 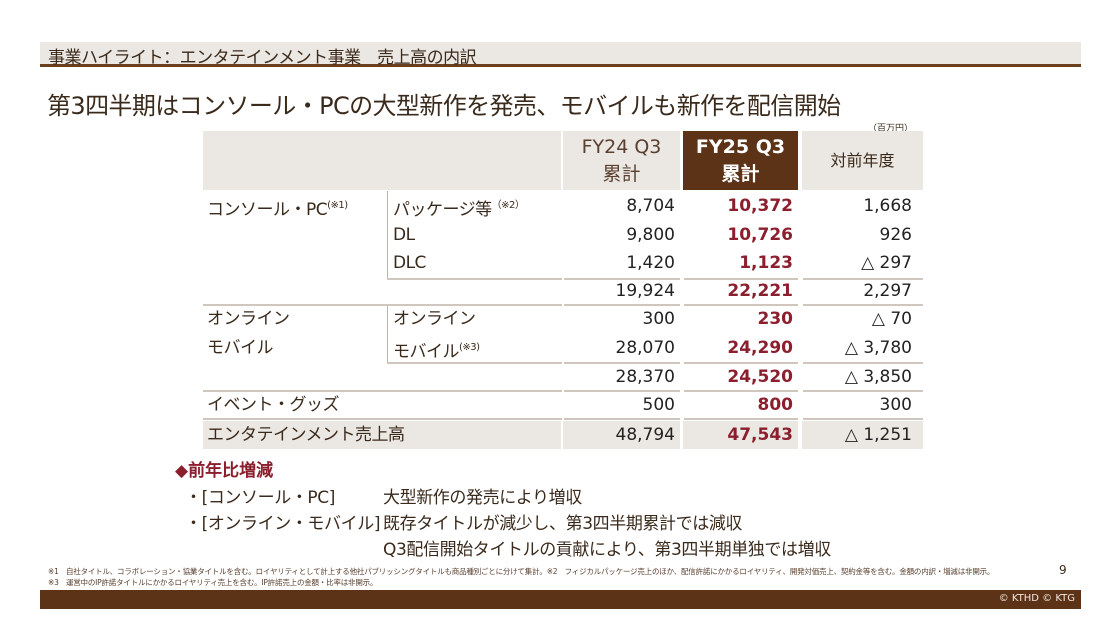 I want to click on yoy-item-text: 既存タイトルが減少し、第3四半期累計では減収, so click(x=563, y=524).